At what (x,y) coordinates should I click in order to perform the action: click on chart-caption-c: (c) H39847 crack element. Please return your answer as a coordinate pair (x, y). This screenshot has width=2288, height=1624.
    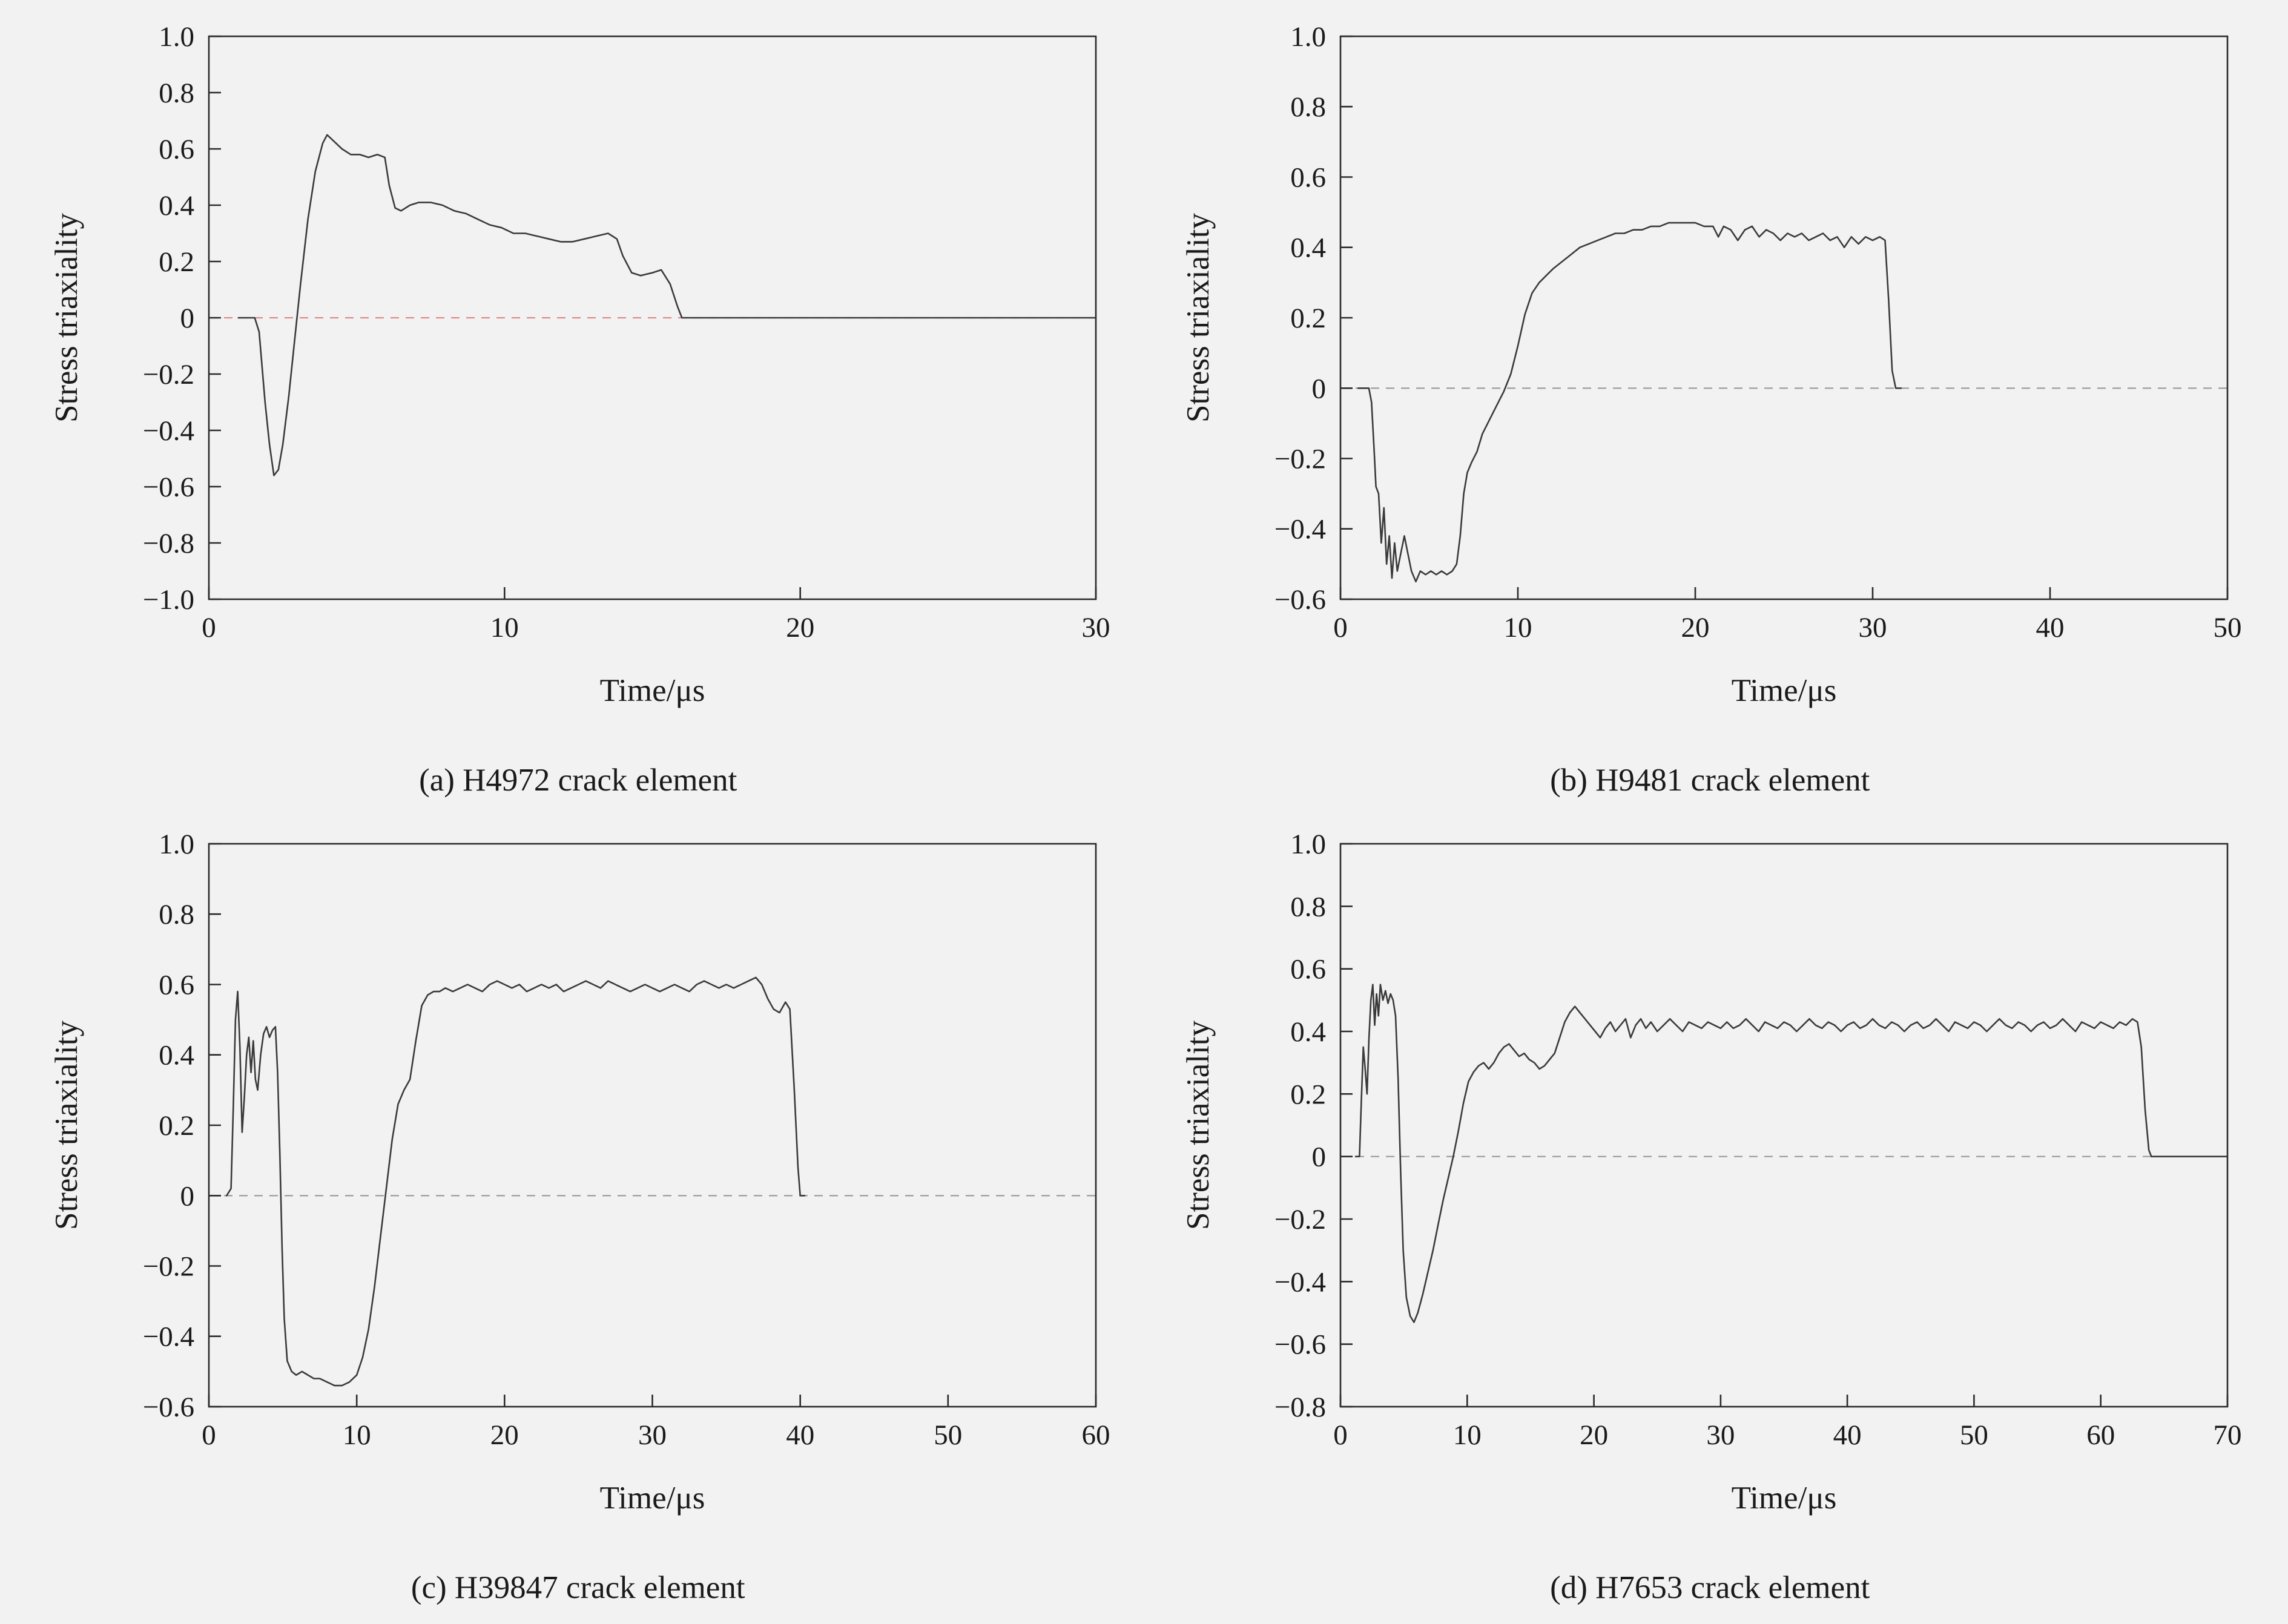
    Looking at the image, I should click on (577, 1587).